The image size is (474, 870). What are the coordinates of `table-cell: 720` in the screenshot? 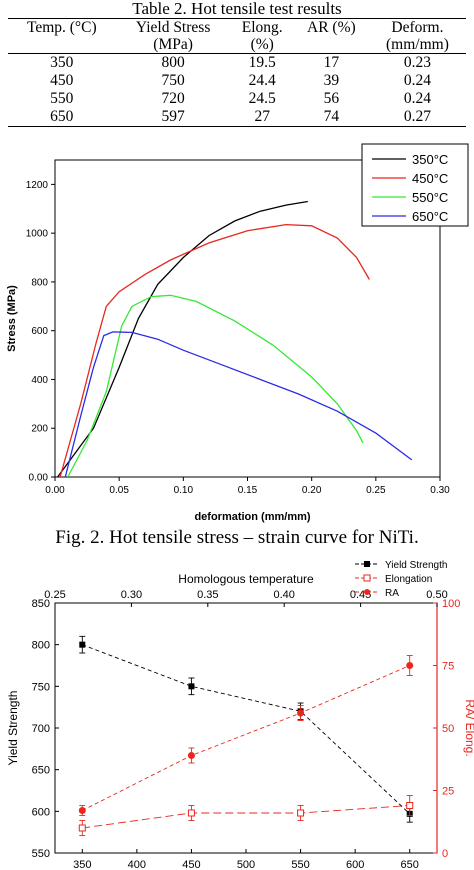 It's located at (173, 98).